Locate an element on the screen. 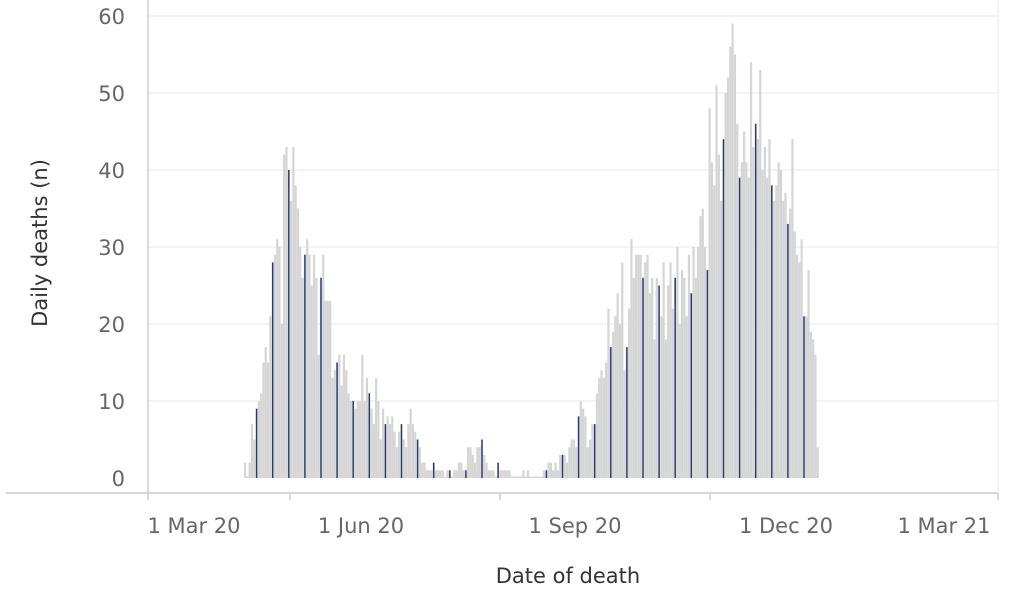  y-tick-label: 0 is located at coordinates (118, 479).